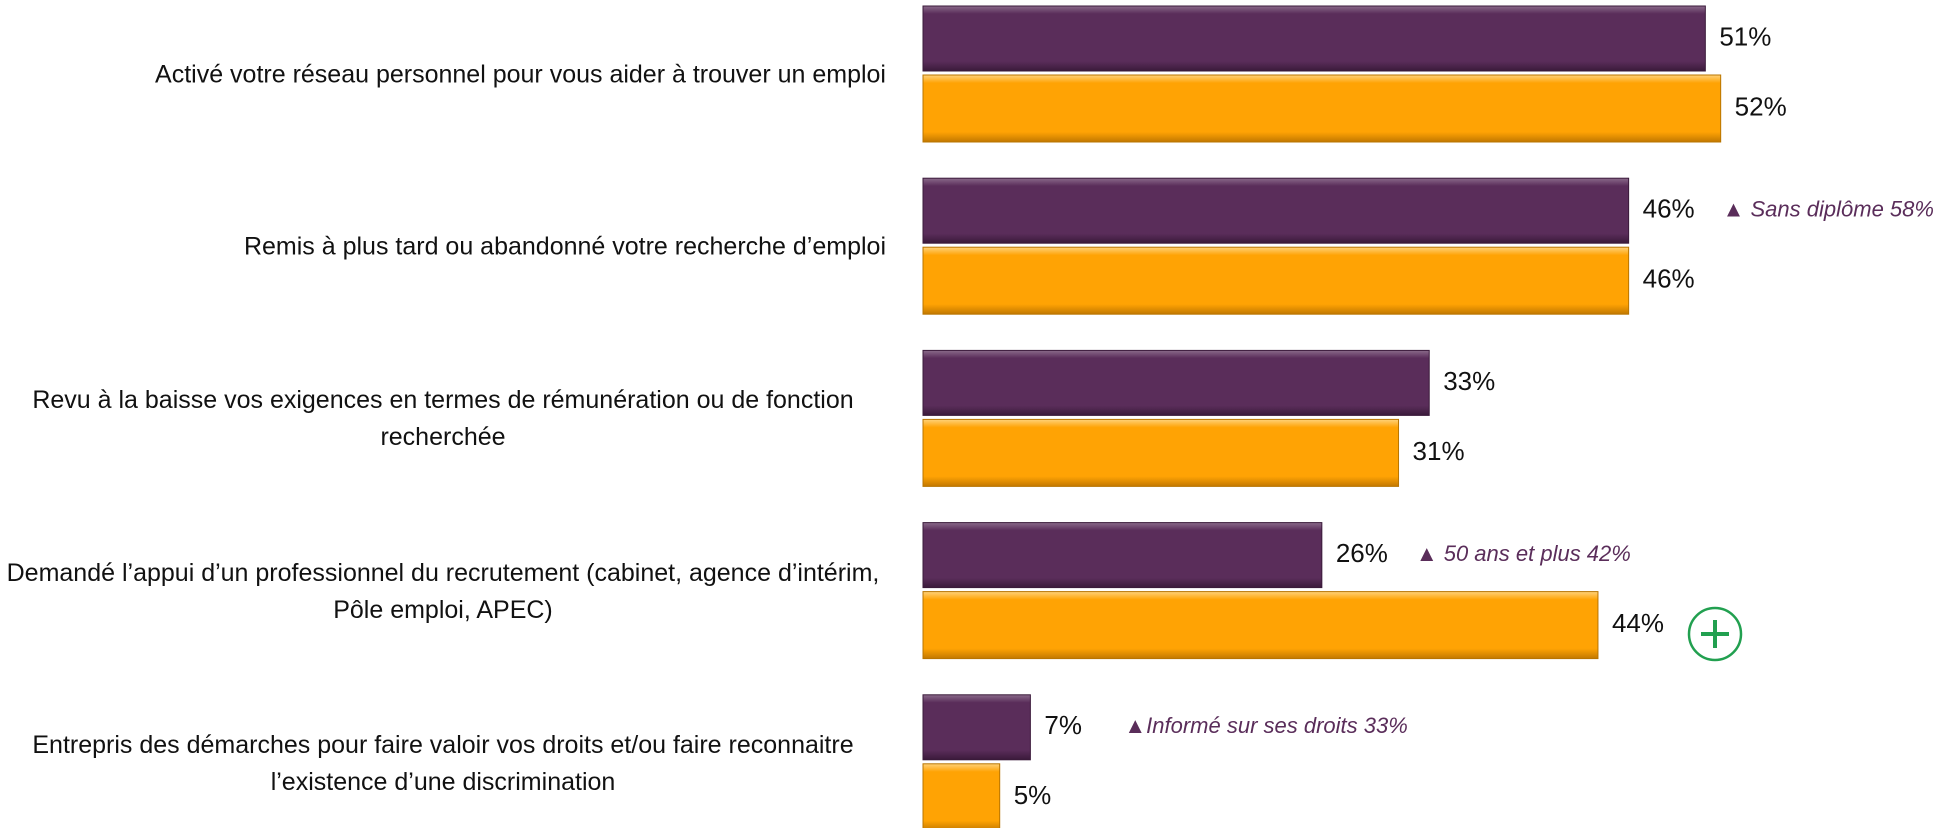 The height and width of the screenshot is (828, 1956). I want to click on value-label: 44%, so click(1638, 623).